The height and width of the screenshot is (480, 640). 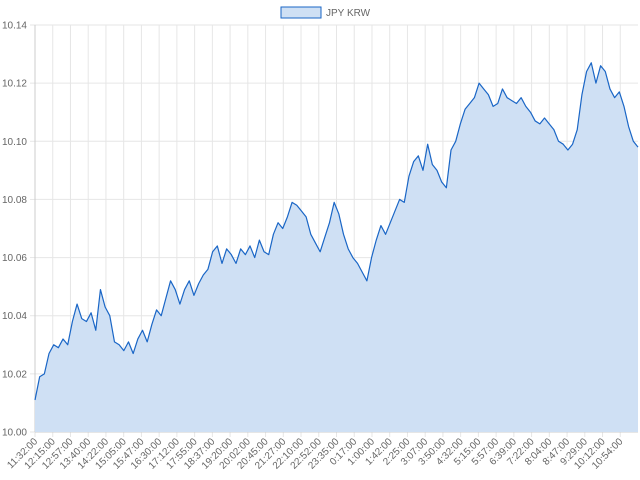 I want to click on legend-label: JPY KRW, so click(x=348, y=13).